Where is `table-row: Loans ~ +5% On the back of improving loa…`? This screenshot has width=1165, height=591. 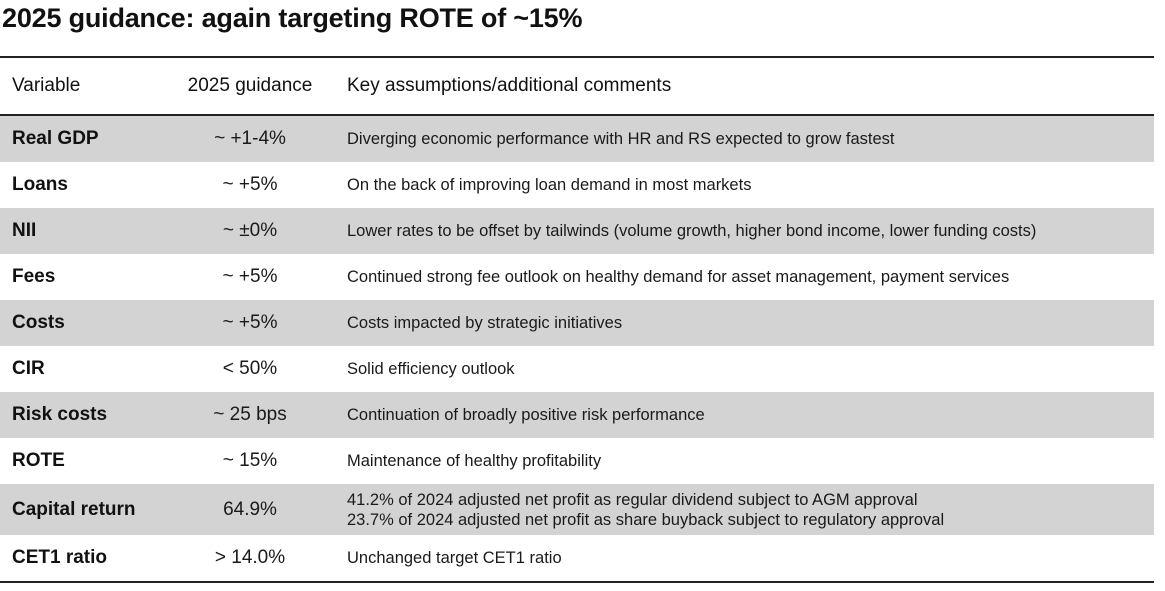
table-row: Loans ~ +5% On the back of improving loa… is located at coordinates (577, 185).